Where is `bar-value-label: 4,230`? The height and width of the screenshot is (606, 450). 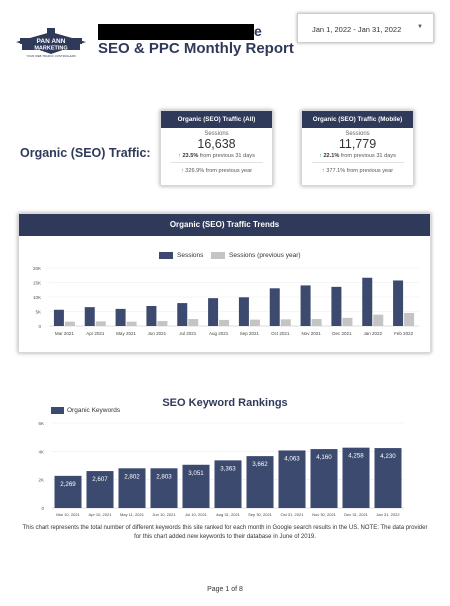 bar-value-label: 4,230 is located at coordinates (388, 456).